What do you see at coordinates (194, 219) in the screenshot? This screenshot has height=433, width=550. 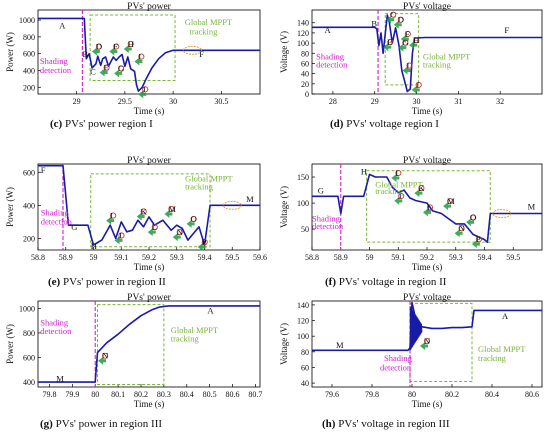 I see `point-label: O` at bounding box center [194, 219].